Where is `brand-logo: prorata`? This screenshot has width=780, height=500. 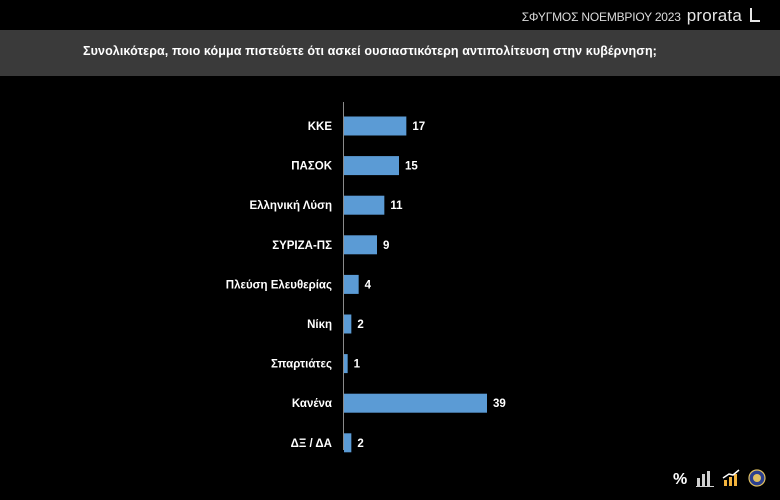 brand-logo: prorata is located at coordinates (714, 15).